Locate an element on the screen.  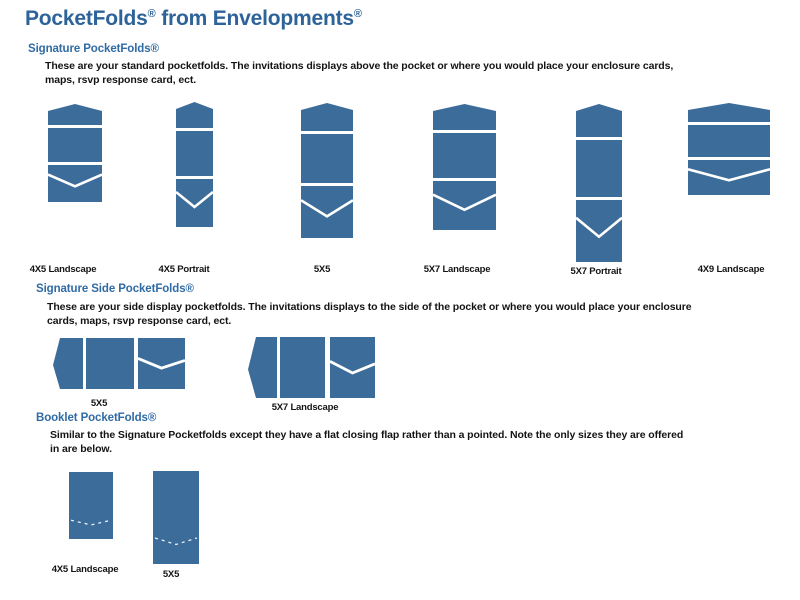
pocketfold-side-5x7-landscape is located at coordinates (311, 367).